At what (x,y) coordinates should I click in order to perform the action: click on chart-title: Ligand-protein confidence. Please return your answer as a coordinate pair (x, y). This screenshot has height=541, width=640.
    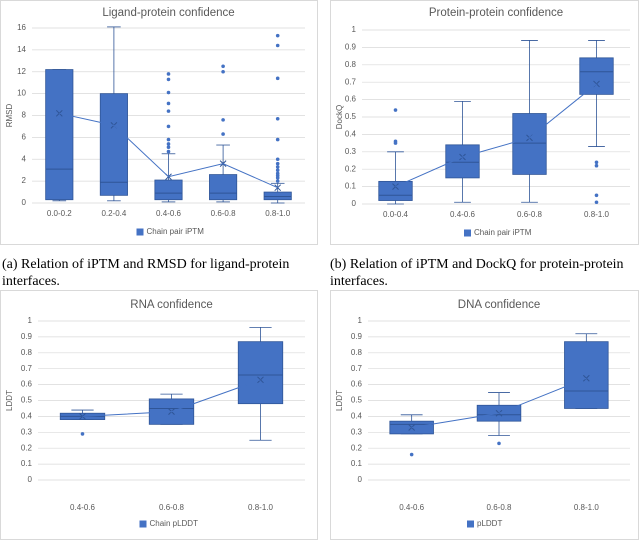
    Looking at the image, I should click on (168, 13).